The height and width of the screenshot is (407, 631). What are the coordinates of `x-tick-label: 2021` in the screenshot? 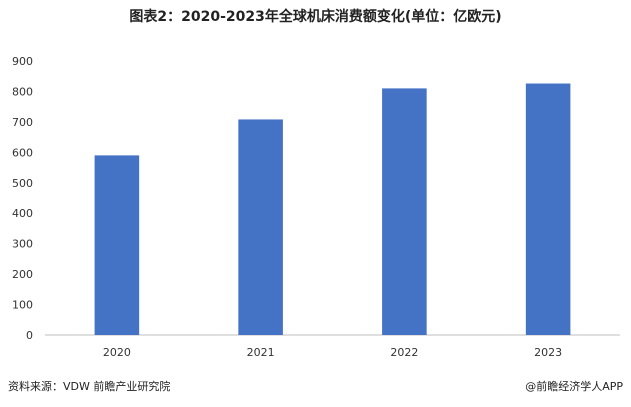 It's located at (261, 352).